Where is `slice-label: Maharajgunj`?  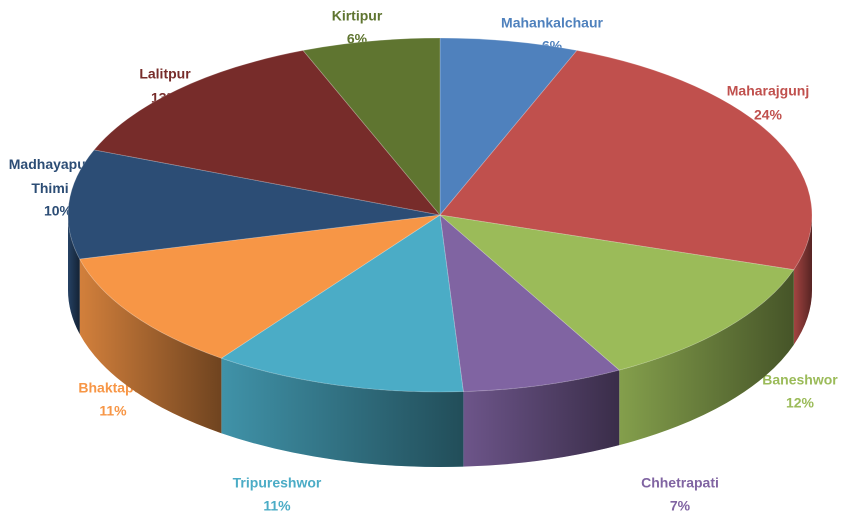
slice-label: Maharajgunj is located at coordinates (768, 91).